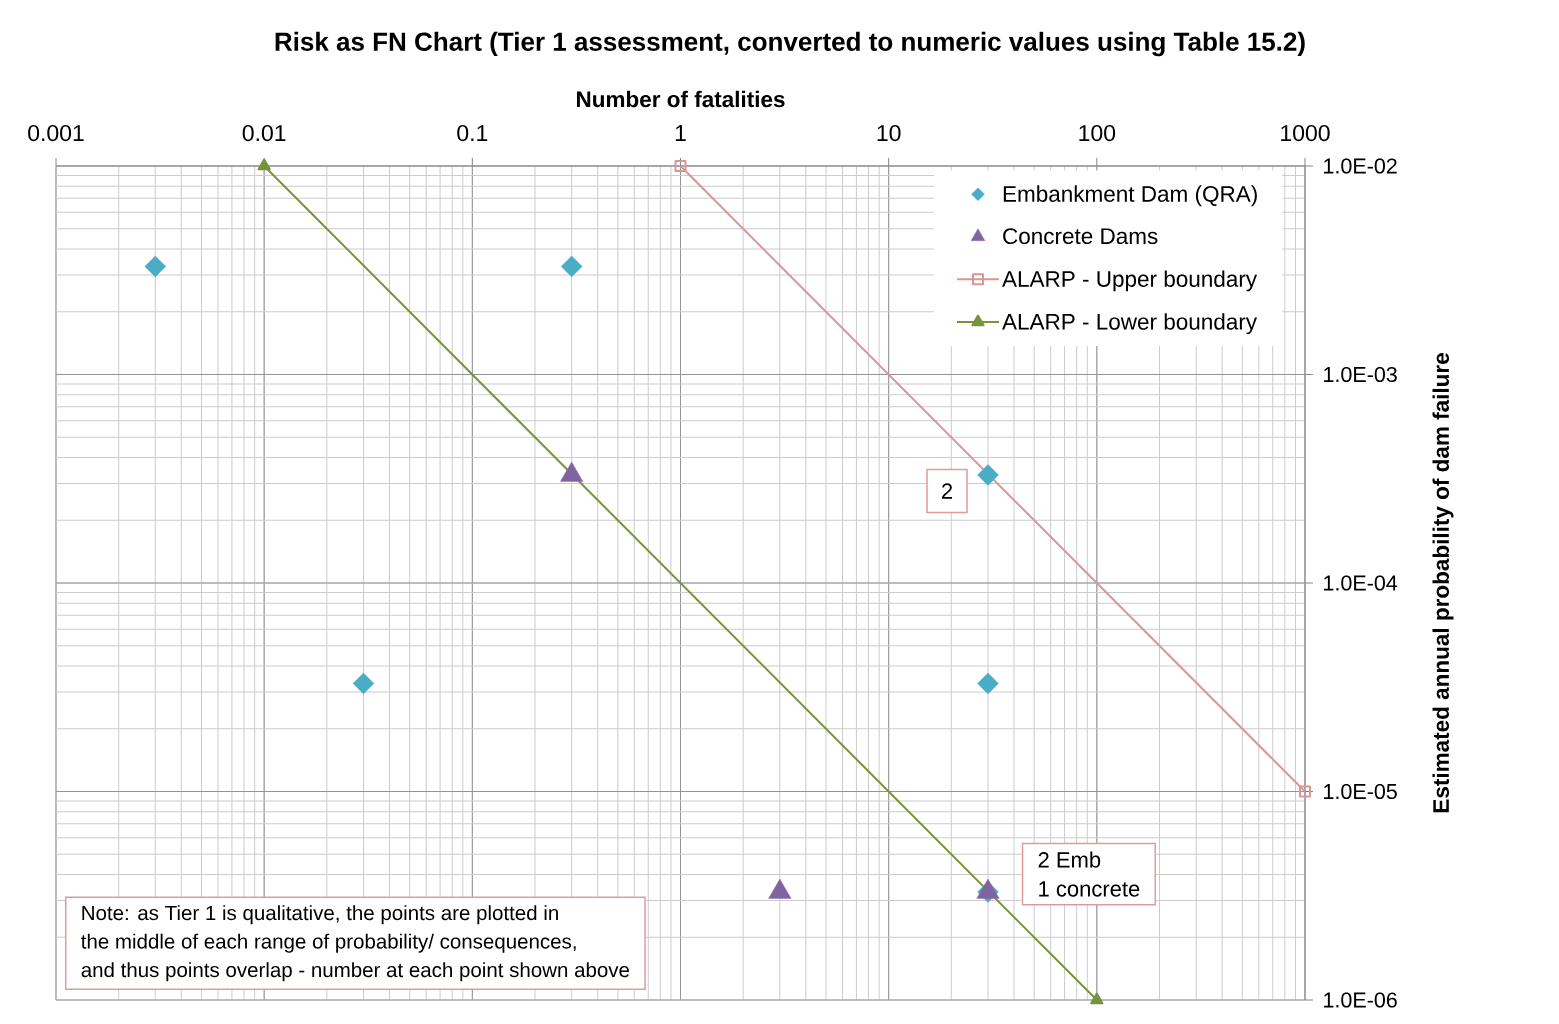 This screenshot has width=1559, height=1024. I want to click on chart-title: Risk as FN Chart (Tier 1 assessment, converted to numeric values using Table 15.2), so click(790, 44).